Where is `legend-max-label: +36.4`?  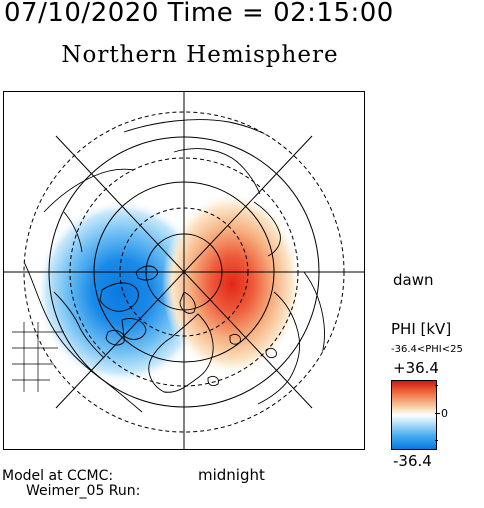
legend-max-label: +36.4 is located at coordinates (416, 368).